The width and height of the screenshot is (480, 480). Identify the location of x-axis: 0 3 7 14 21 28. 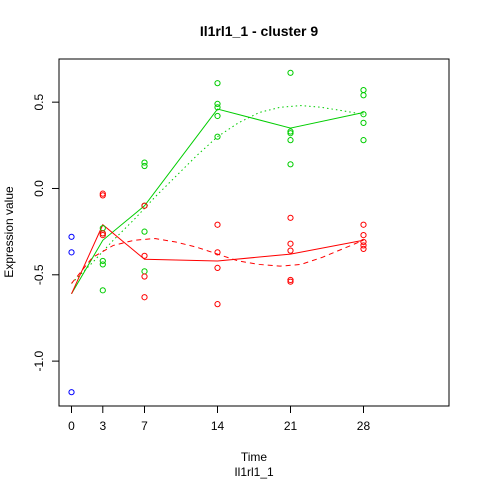
(219, 419).